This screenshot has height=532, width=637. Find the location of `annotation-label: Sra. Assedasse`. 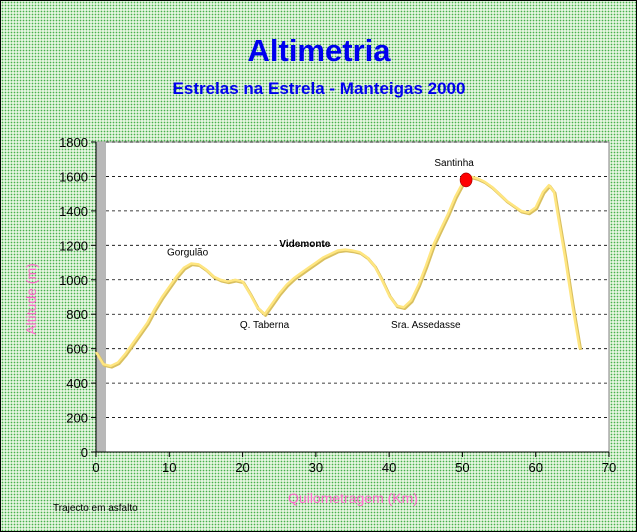

annotation-label: Sra. Assedasse is located at coordinates (426, 325).